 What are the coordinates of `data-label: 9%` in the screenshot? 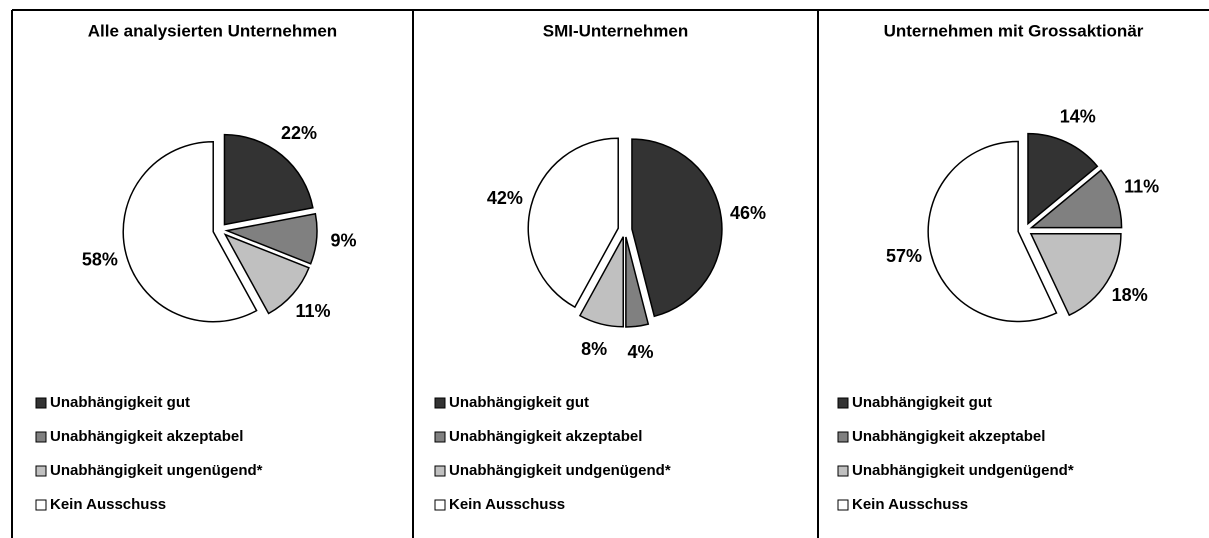 It's located at (343, 240).